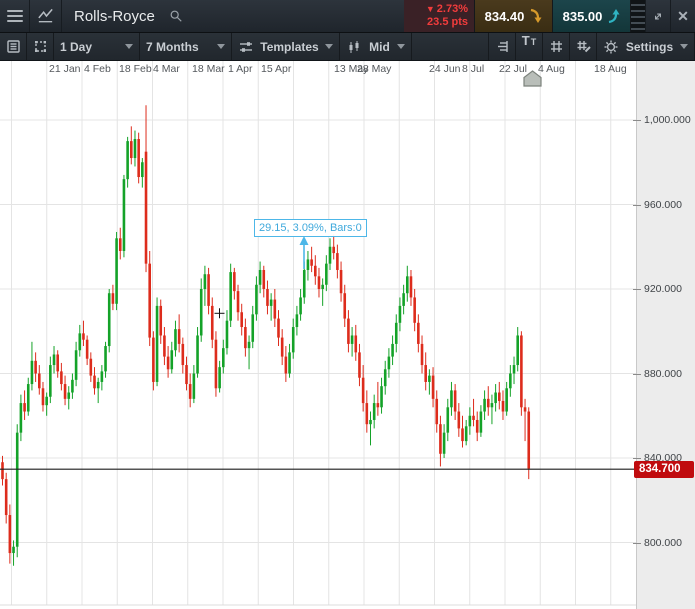 The image size is (695, 609). I want to click on gear-icon, so click(611, 46).